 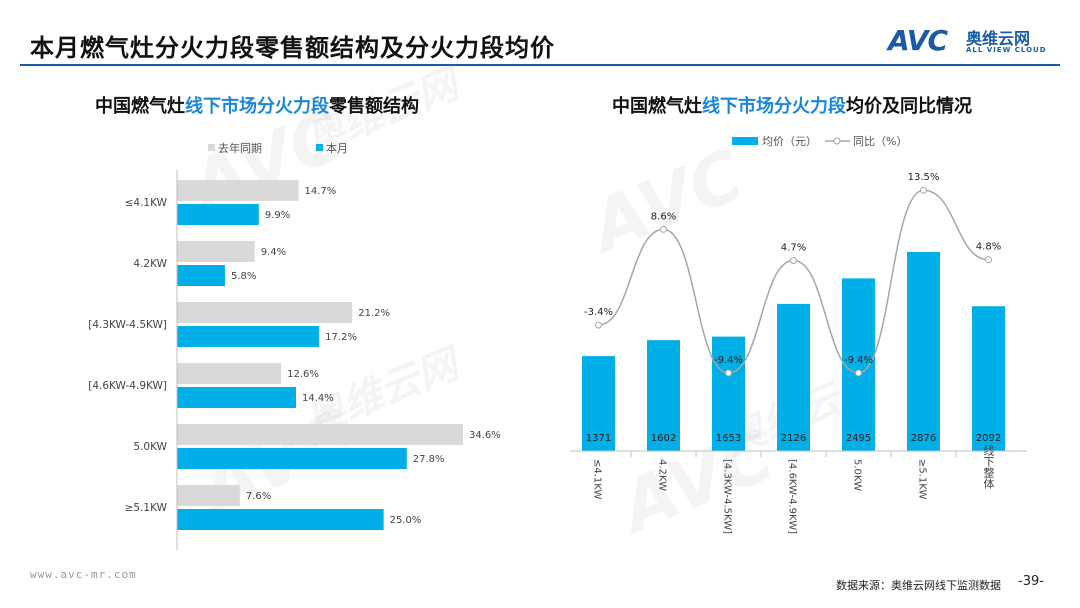 What do you see at coordinates (998, 38) in the screenshot?
I see `logo-cn-text: 奥维云网` at bounding box center [998, 38].